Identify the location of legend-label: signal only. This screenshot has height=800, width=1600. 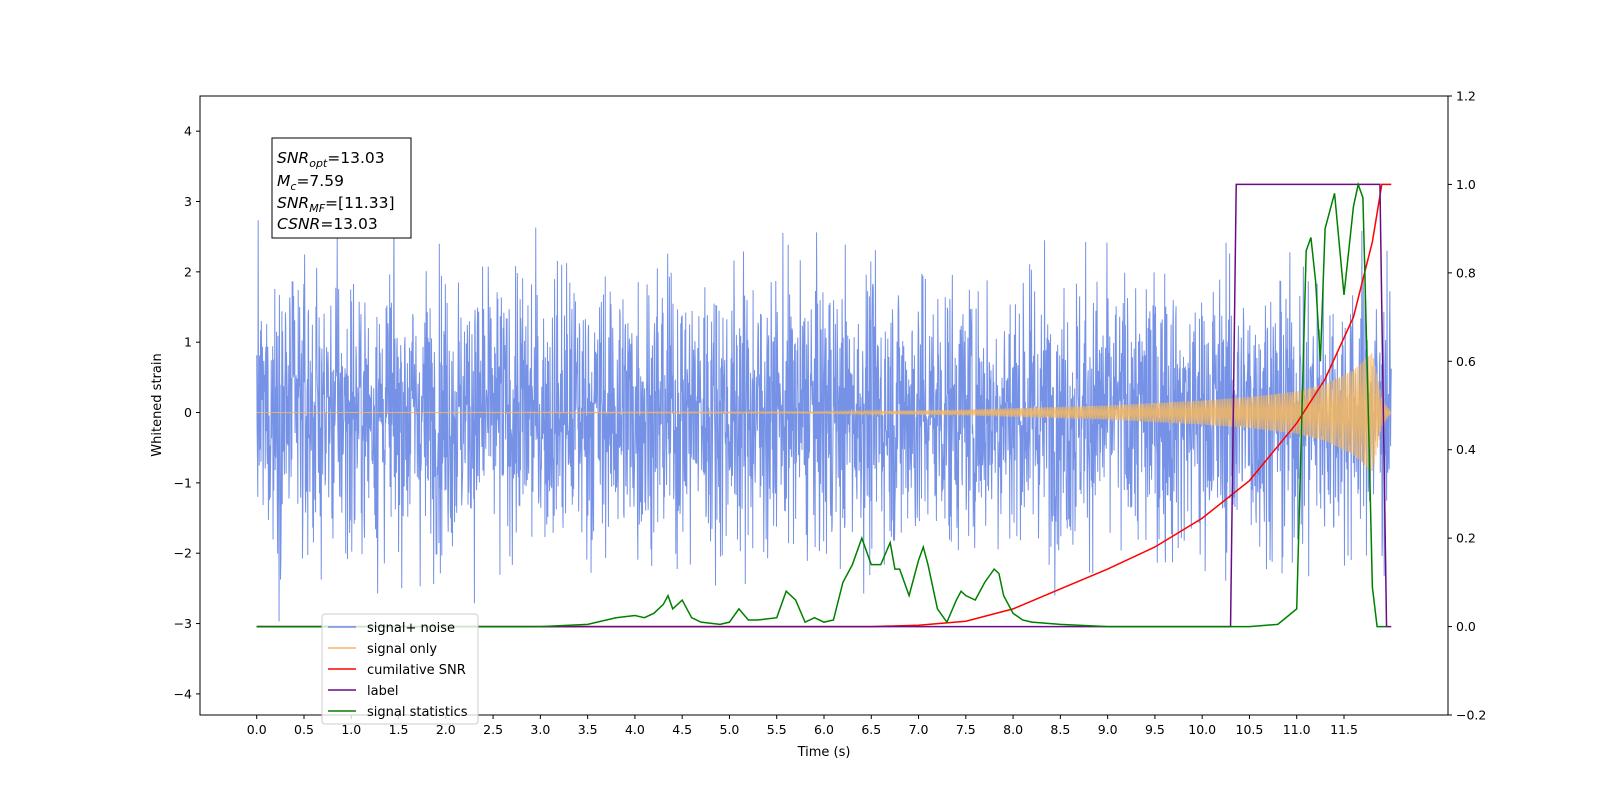
(402, 649).